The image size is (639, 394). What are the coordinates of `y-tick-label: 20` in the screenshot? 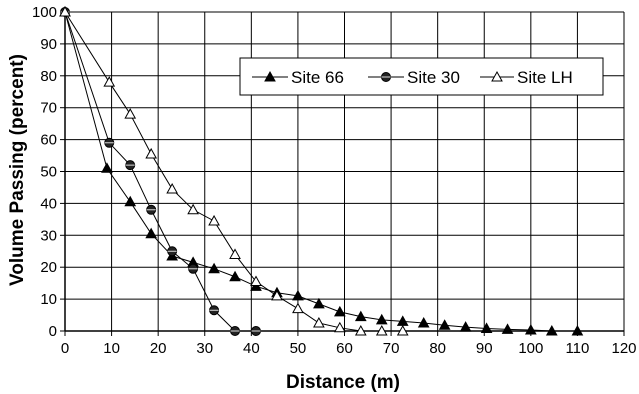 It's located at (48, 267).